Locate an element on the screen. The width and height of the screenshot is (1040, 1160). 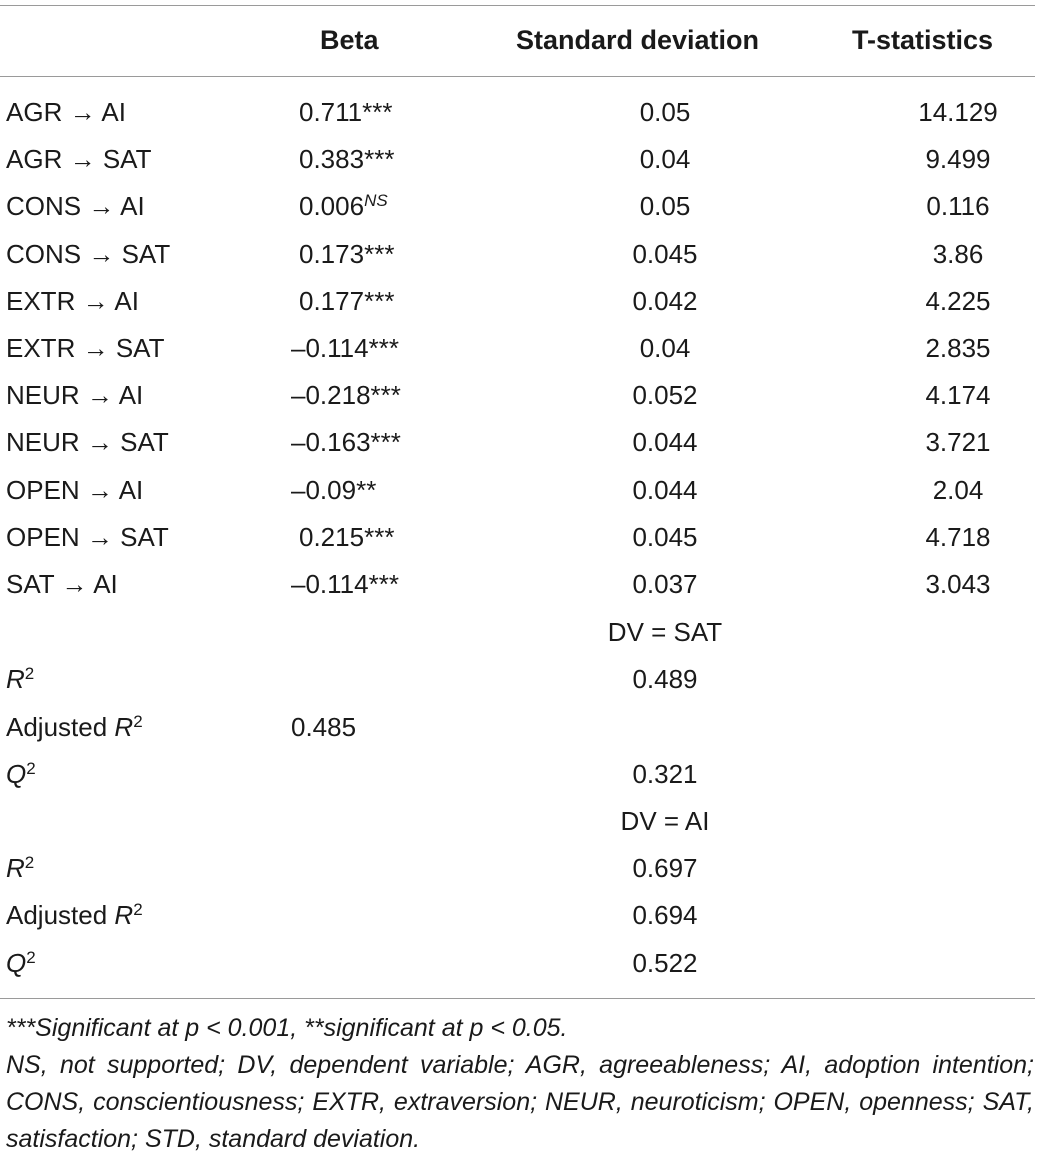
t-stat-cell: 2.04 is located at coordinates (958, 490).